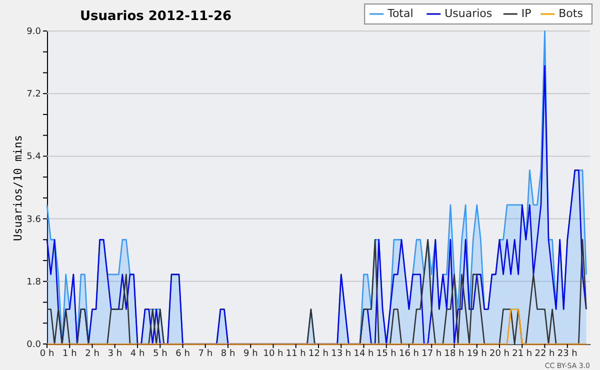  I want to click on x-tick-label: 16 h, so click(409, 354).